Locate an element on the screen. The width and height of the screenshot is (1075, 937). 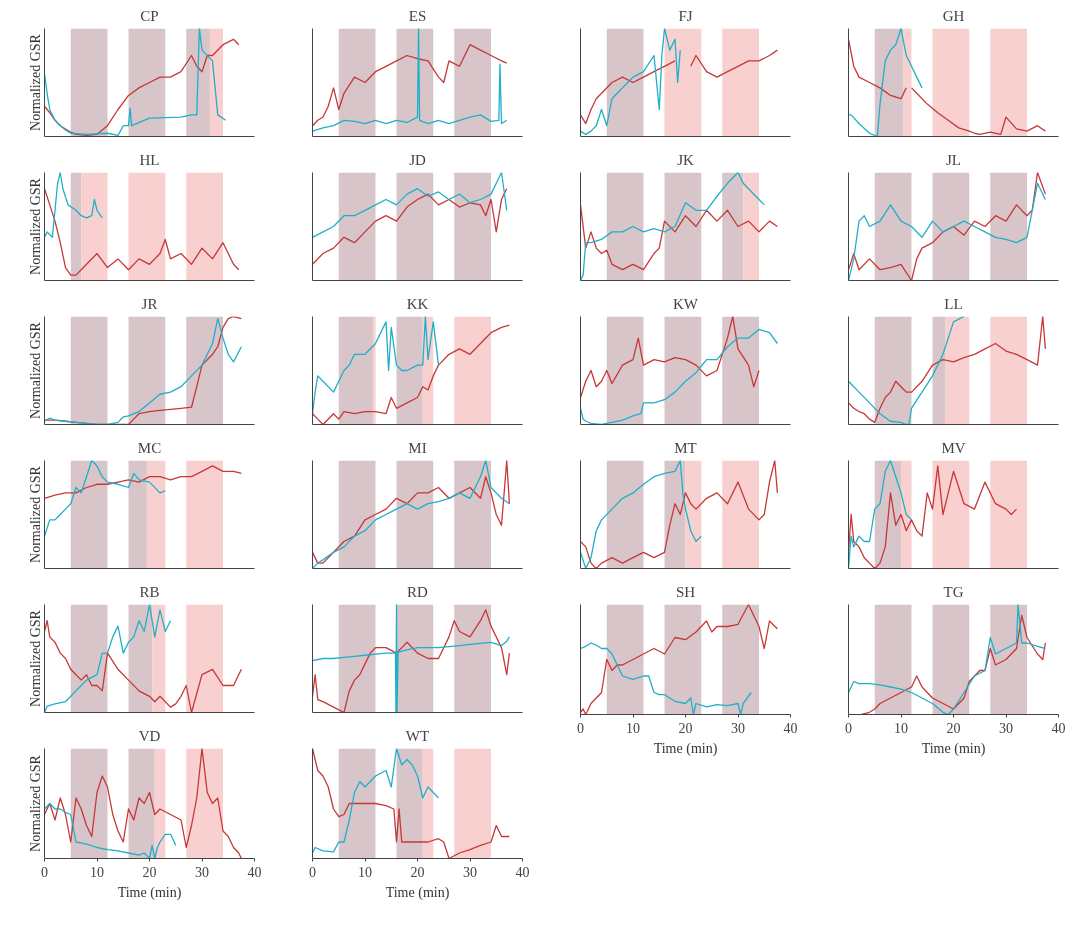
chart-title: RB is located at coordinates (149, 591).